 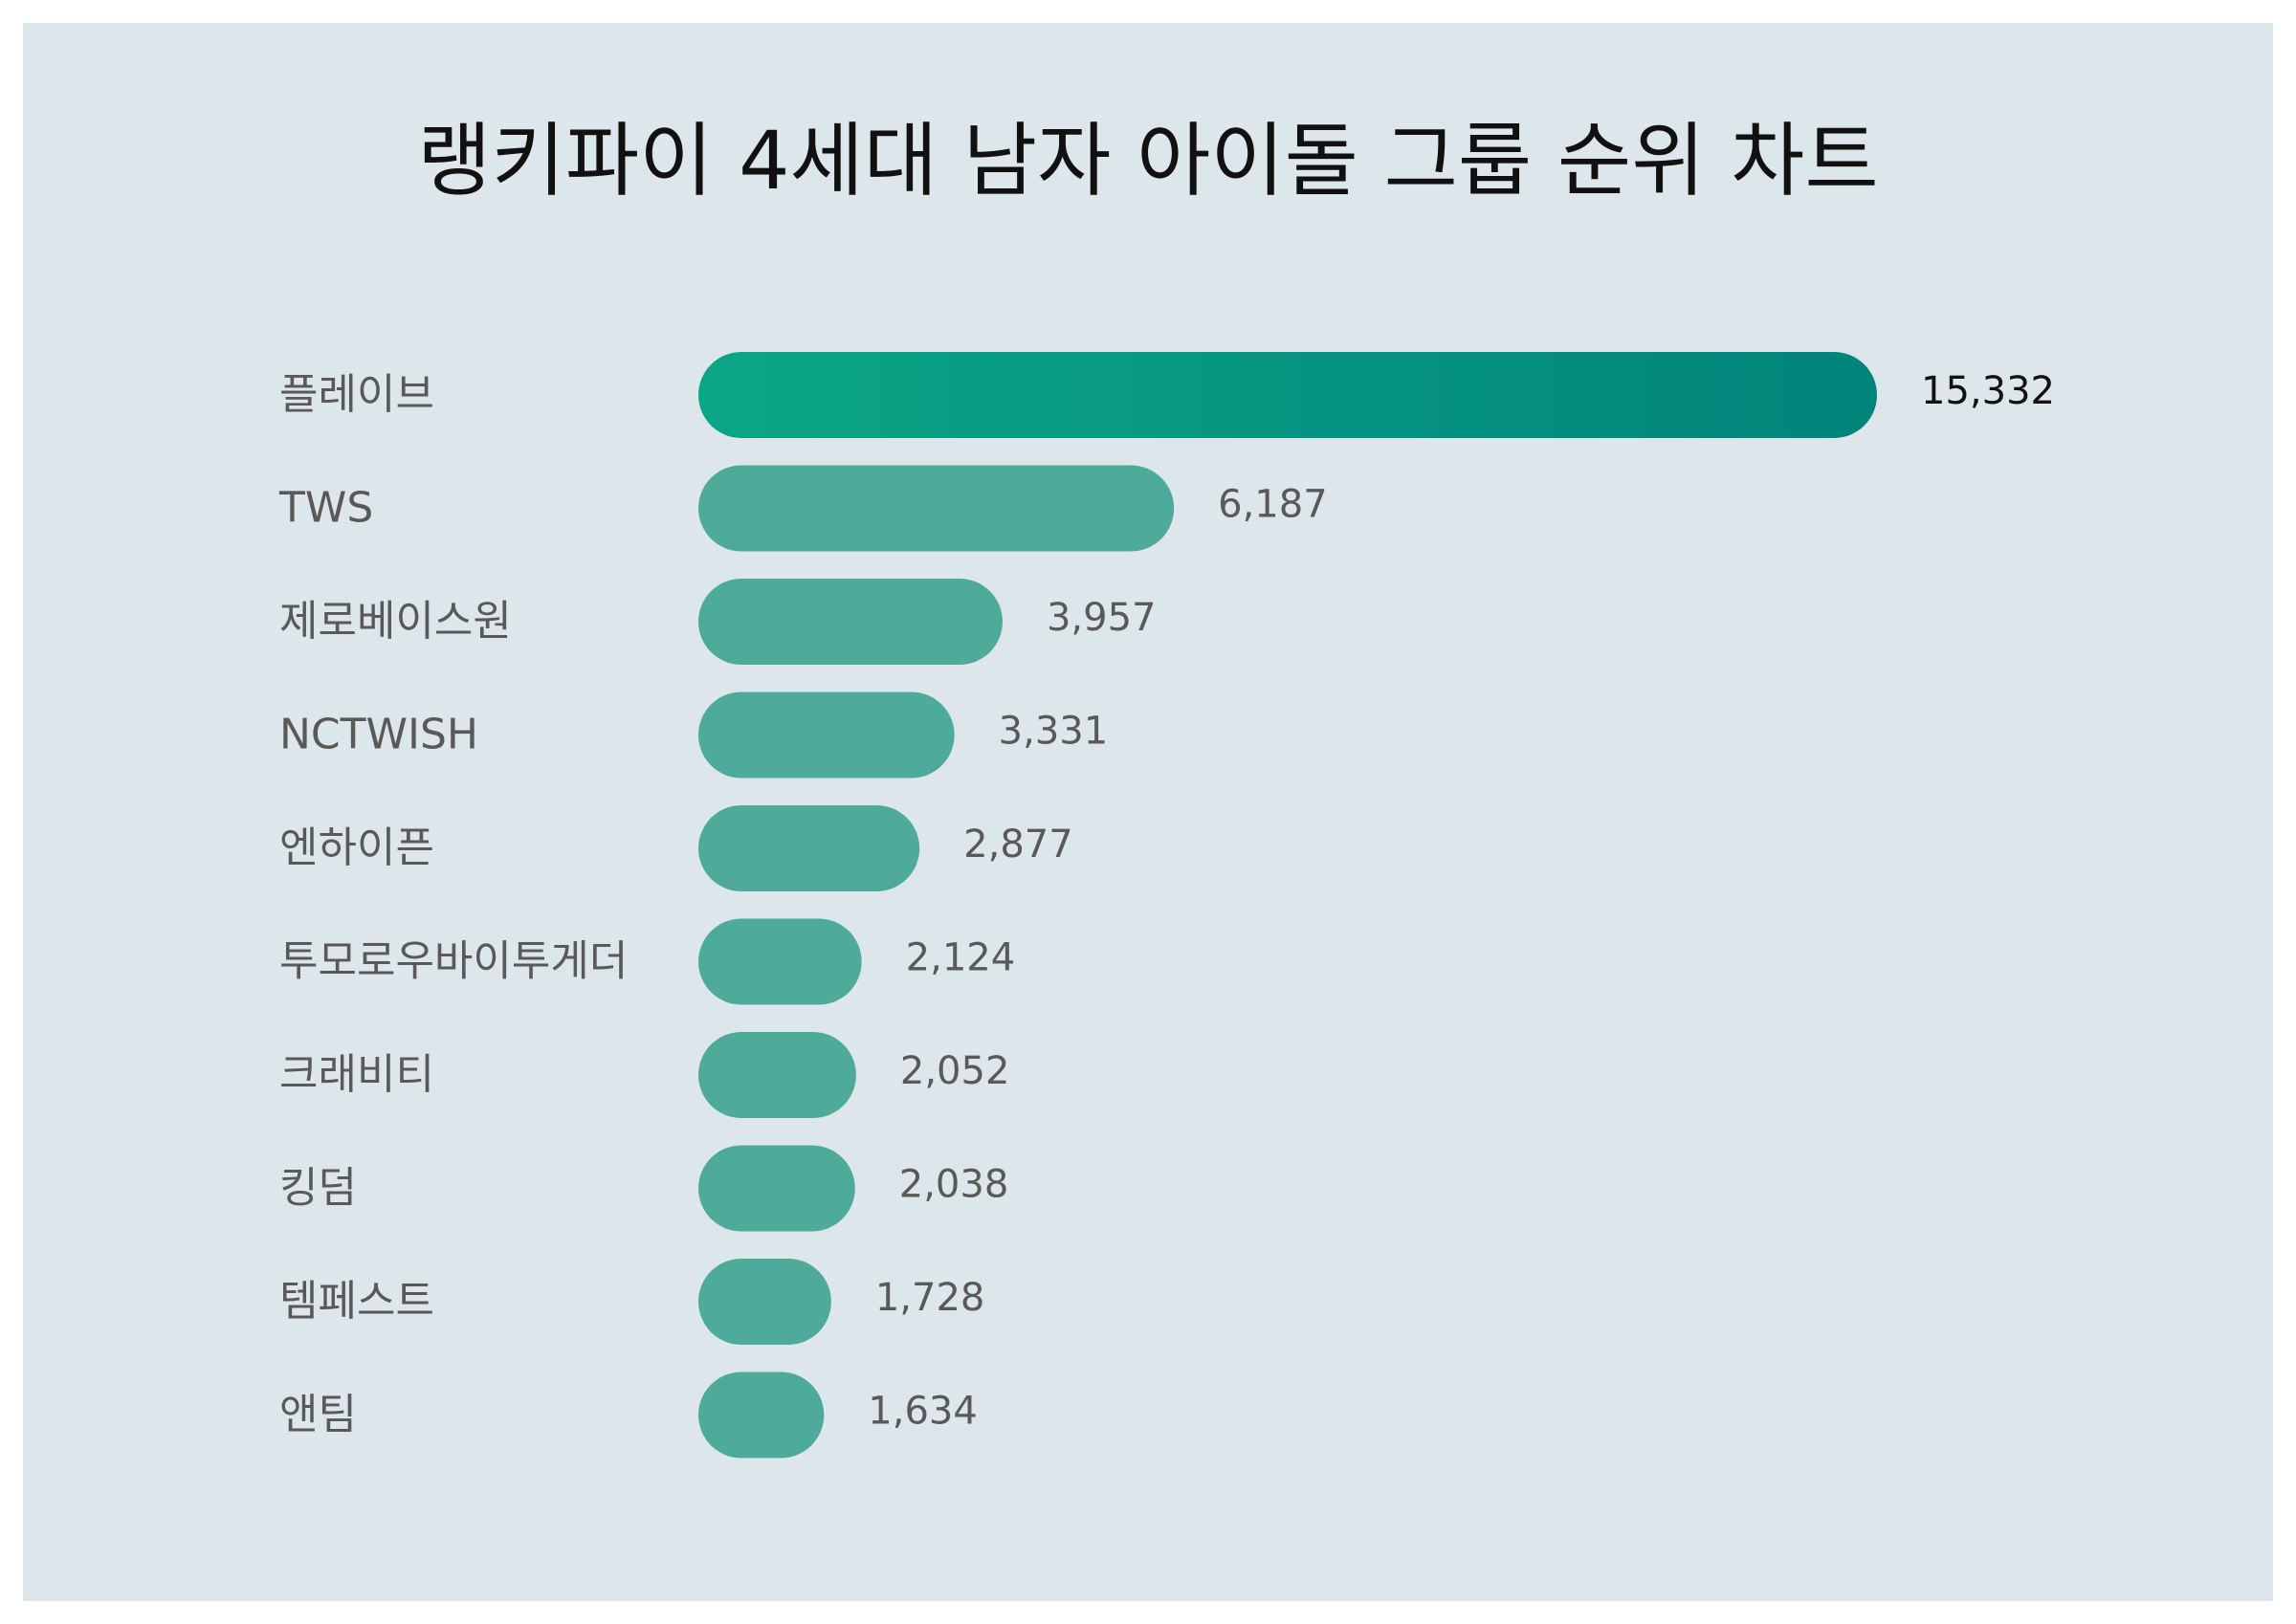 What do you see at coordinates (325, 509) in the screenshot?
I see `category-label: TWS` at bounding box center [325, 509].